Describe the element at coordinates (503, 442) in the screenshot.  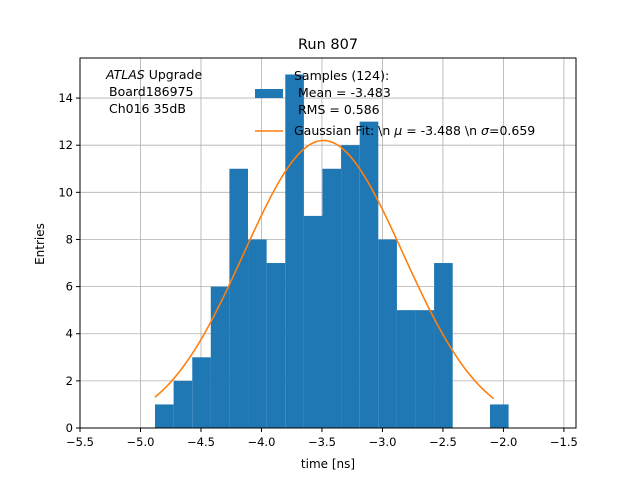
I see `x-tick-label: −2.0` at that location.